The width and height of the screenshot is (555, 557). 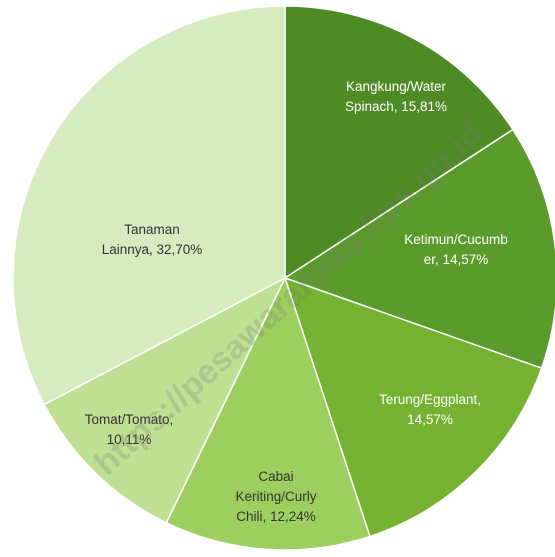 I want to click on data-label: Cabai Keriting/Curly Chili, 12,24%, so click(x=275, y=496).